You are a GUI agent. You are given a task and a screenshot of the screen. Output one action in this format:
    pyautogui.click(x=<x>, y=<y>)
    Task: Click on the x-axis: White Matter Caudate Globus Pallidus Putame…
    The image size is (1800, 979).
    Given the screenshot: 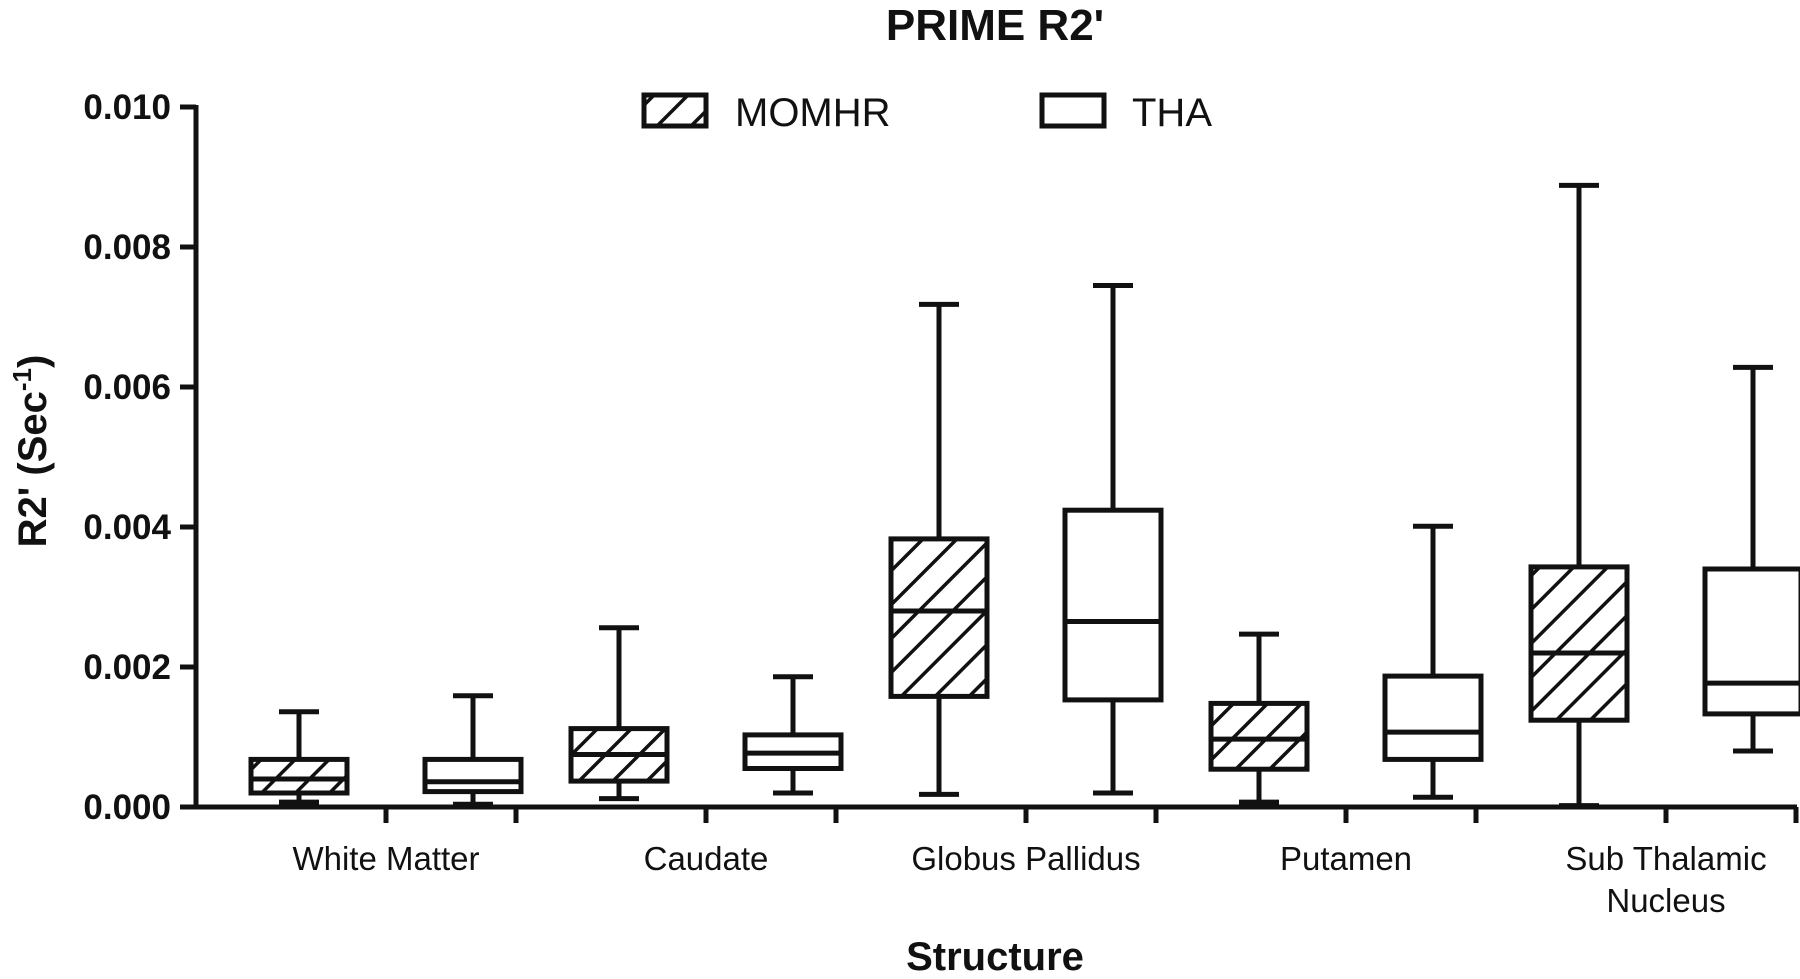 What is the action you would take?
    pyautogui.click(x=996, y=861)
    